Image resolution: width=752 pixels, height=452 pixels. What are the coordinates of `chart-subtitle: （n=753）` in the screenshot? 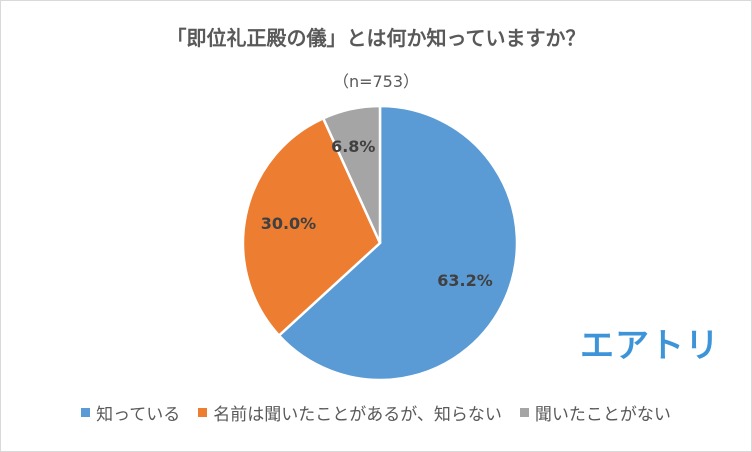 It's located at (376, 81).